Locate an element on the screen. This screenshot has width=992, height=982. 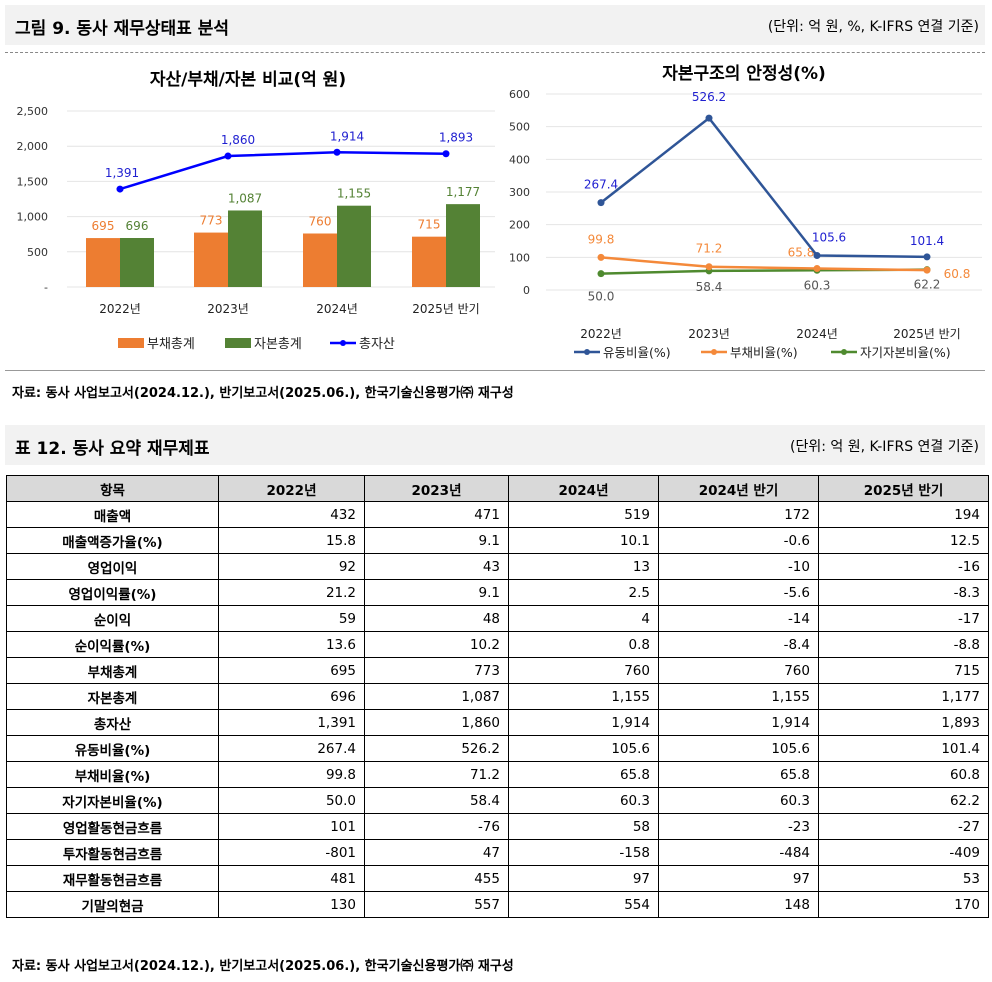
table-cell: -158 is located at coordinates (583, 852).